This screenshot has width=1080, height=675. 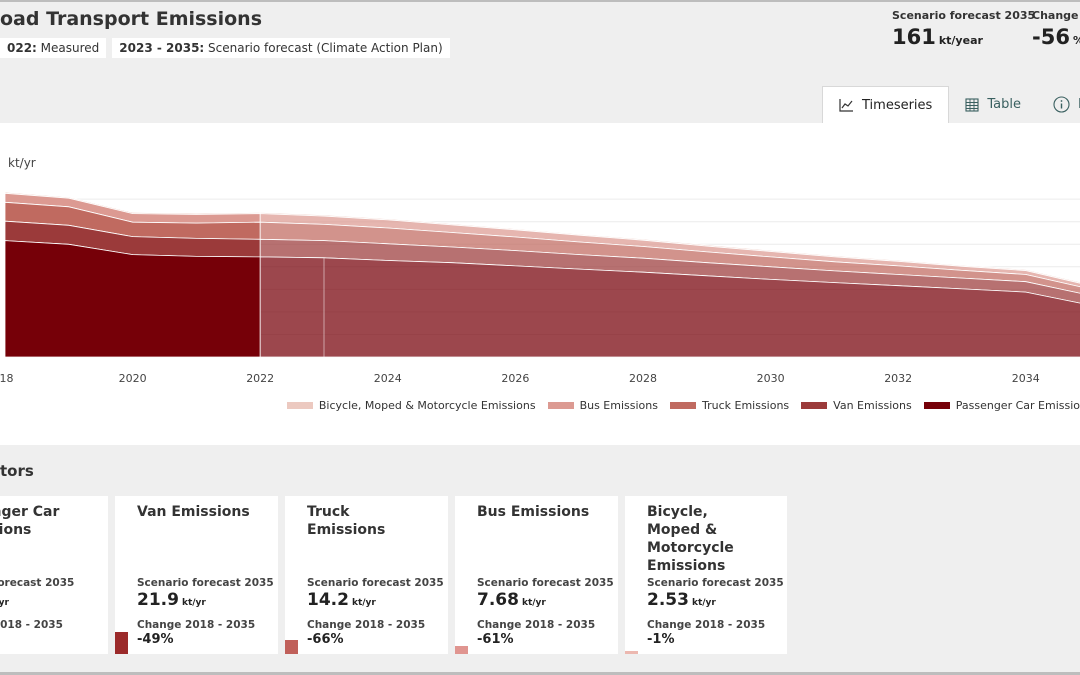 I want to click on stat-change: Change 2 -56%, so click(x=1056, y=29).